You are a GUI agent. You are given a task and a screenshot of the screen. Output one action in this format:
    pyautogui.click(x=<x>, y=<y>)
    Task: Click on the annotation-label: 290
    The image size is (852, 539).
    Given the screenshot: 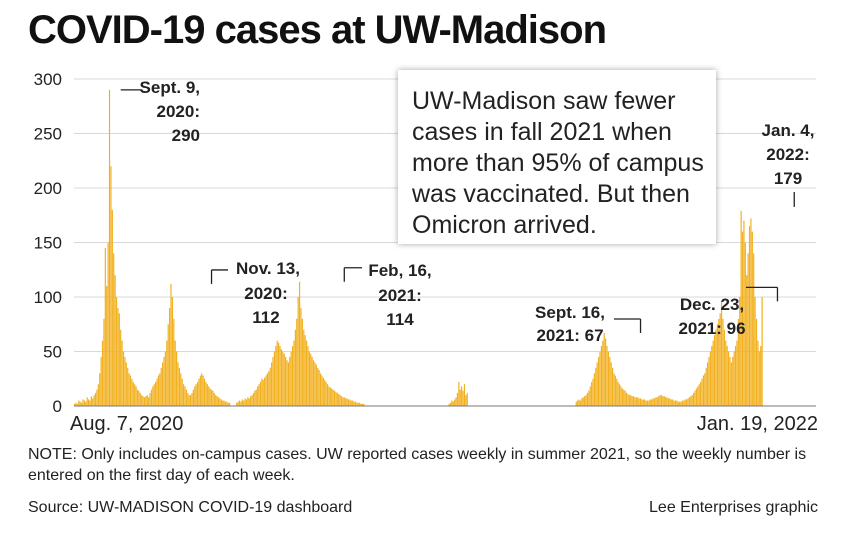 What is the action you would take?
    pyautogui.click(x=186, y=135)
    